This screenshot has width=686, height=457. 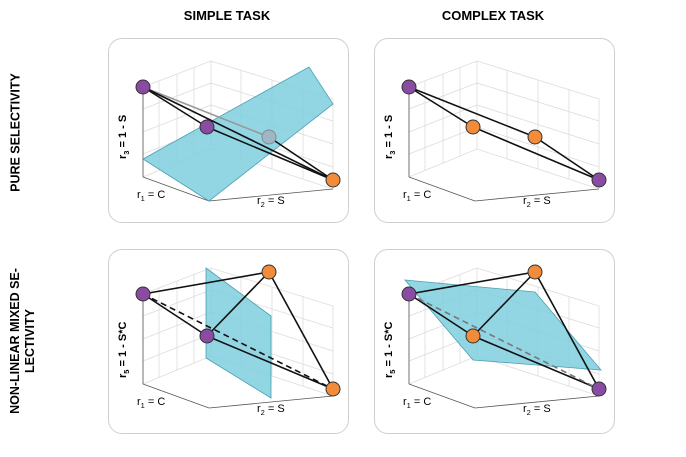 I want to click on plot-simple-mixed: r1 = C r2 = S r5 = 1 - S*C, so click(x=229, y=340).